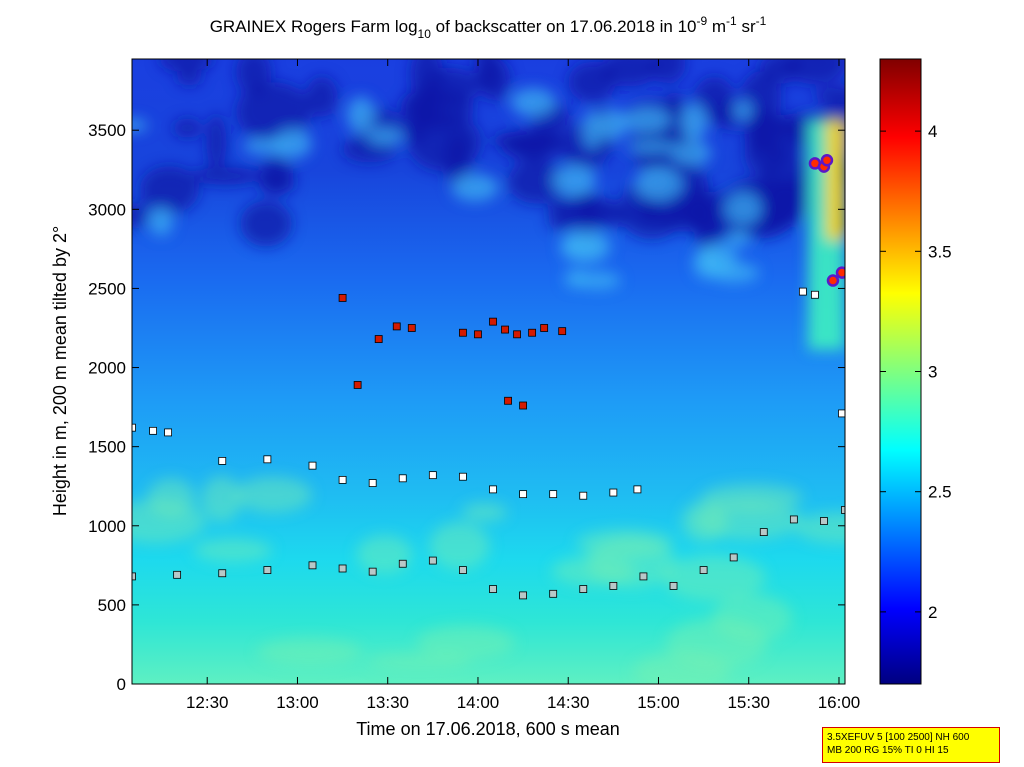 This screenshot has height=767, width=1024. Describe the element at coordinates (932, 372) in the screenshot. I see `colorbar-tick-label: 3` at that location.